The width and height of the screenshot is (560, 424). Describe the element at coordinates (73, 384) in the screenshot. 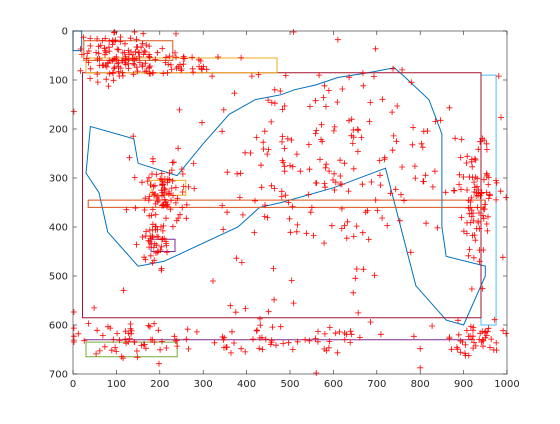

I see `x-tick-label: 0` at that location.